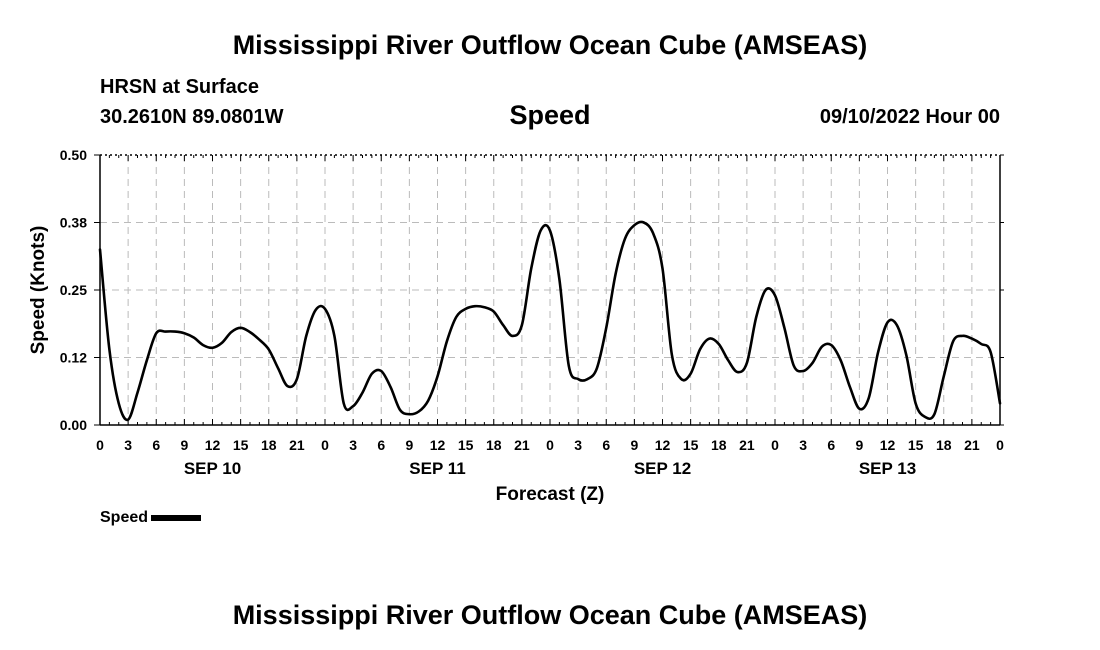 Image resolution: width=1100 pixels, height=650 pixels. Describe the element at coordinates (73, 155) in the screenshot. I see `y-tick-label: 0.50` at that location.